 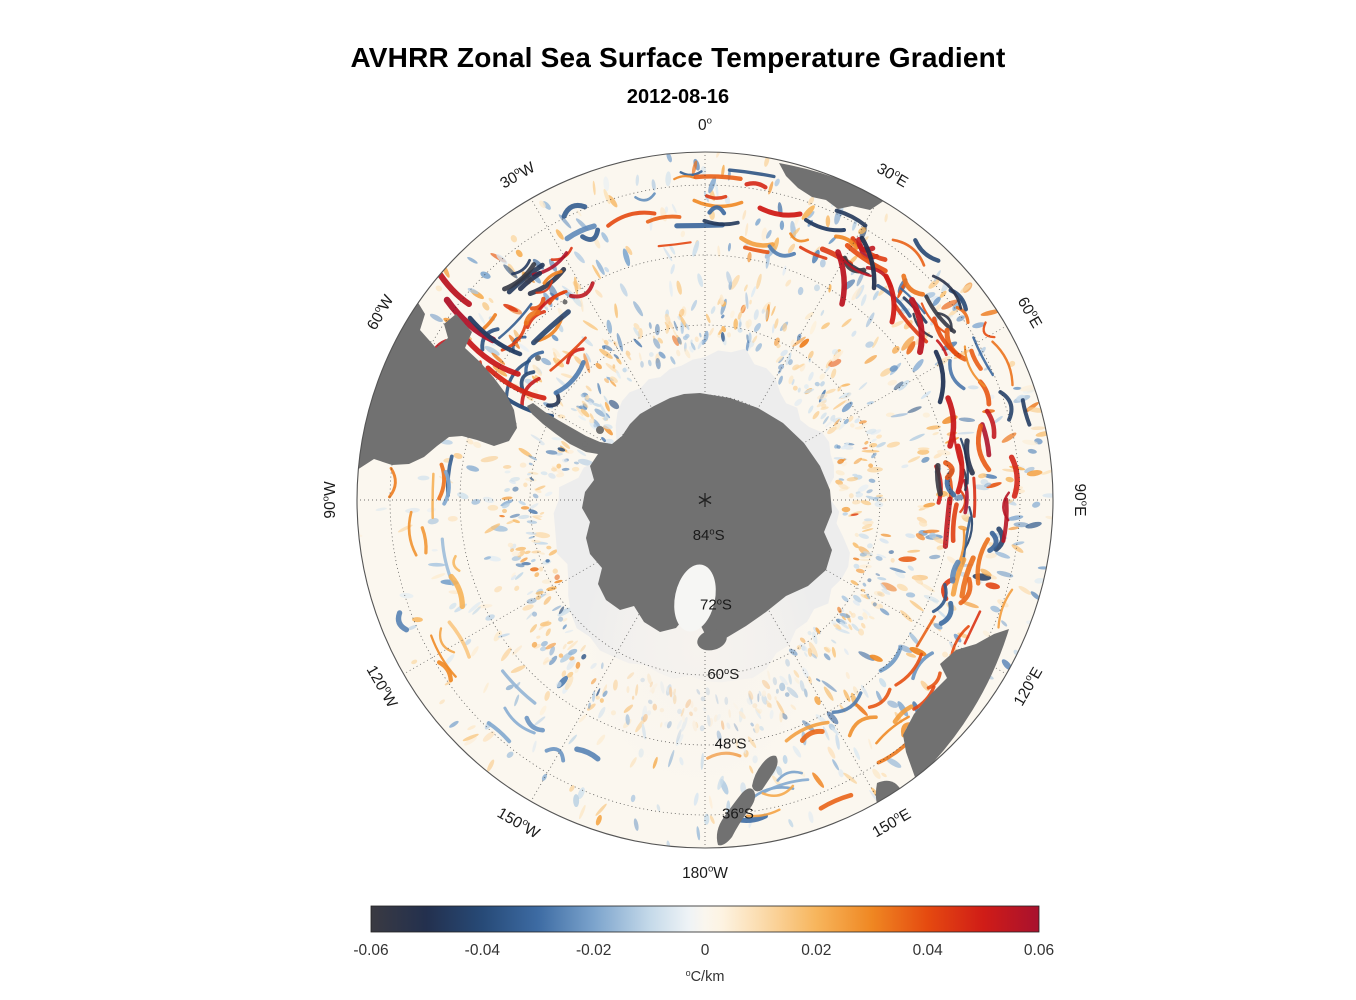 What do you see at coordinates (716, 604) in the screenshot?
I see `lat-label: 72oS` at bounding box center [716, 604].